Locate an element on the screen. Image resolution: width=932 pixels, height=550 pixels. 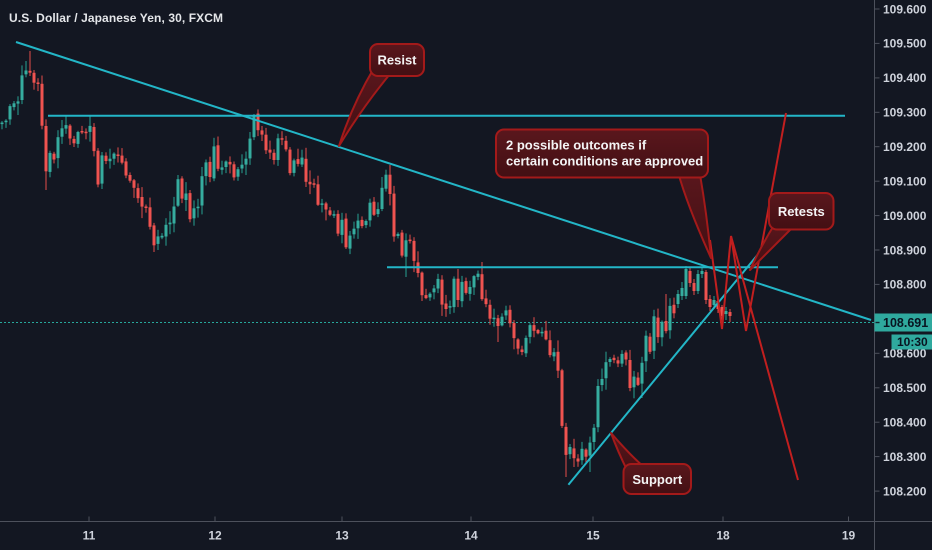
svg-text: 108.691 is located at coordinates (905, 323).